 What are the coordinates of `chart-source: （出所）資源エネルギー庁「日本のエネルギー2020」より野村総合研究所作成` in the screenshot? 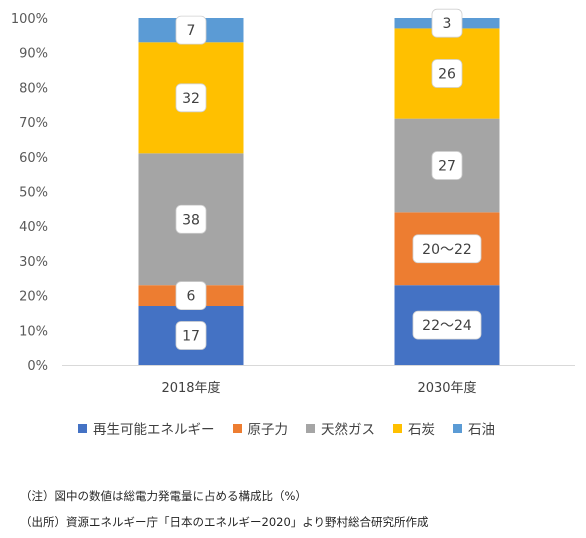 It's located at (224, 522).